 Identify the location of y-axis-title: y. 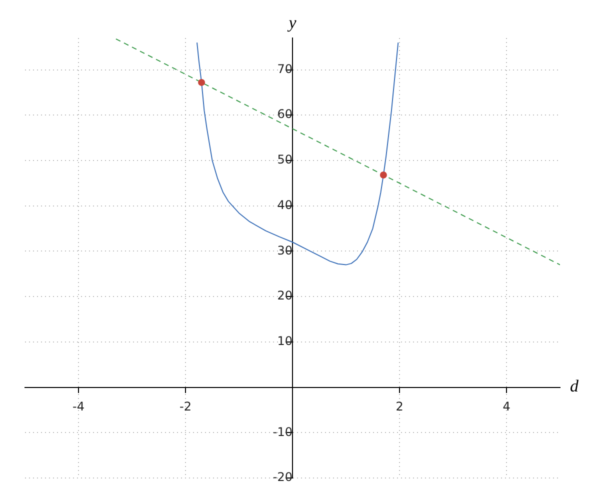
(291, 22).